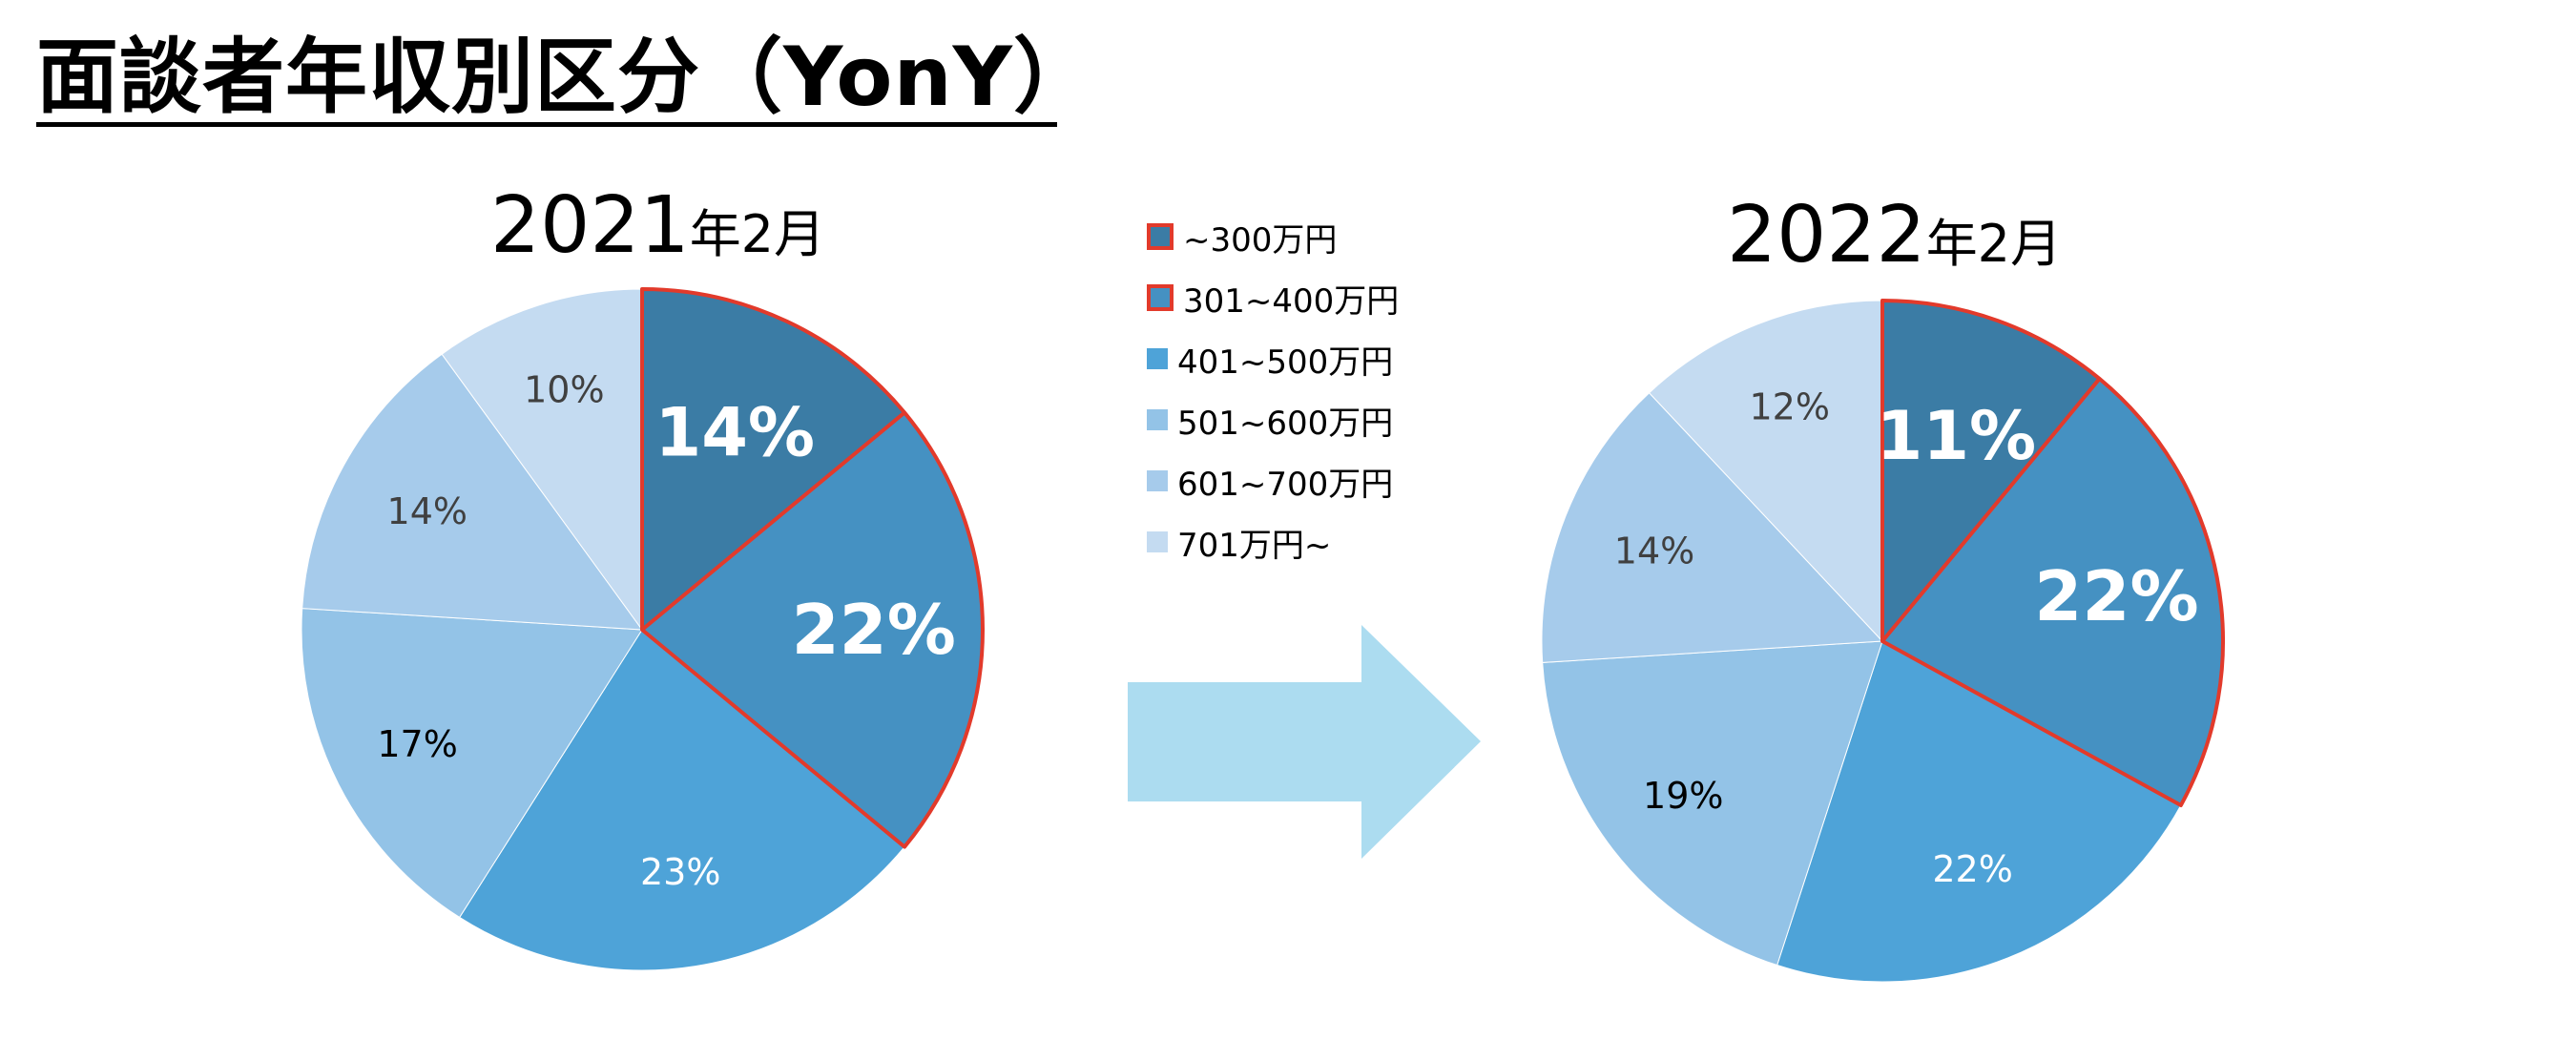  I want to click on legend-label: ~300万円, so click(1260, 240).